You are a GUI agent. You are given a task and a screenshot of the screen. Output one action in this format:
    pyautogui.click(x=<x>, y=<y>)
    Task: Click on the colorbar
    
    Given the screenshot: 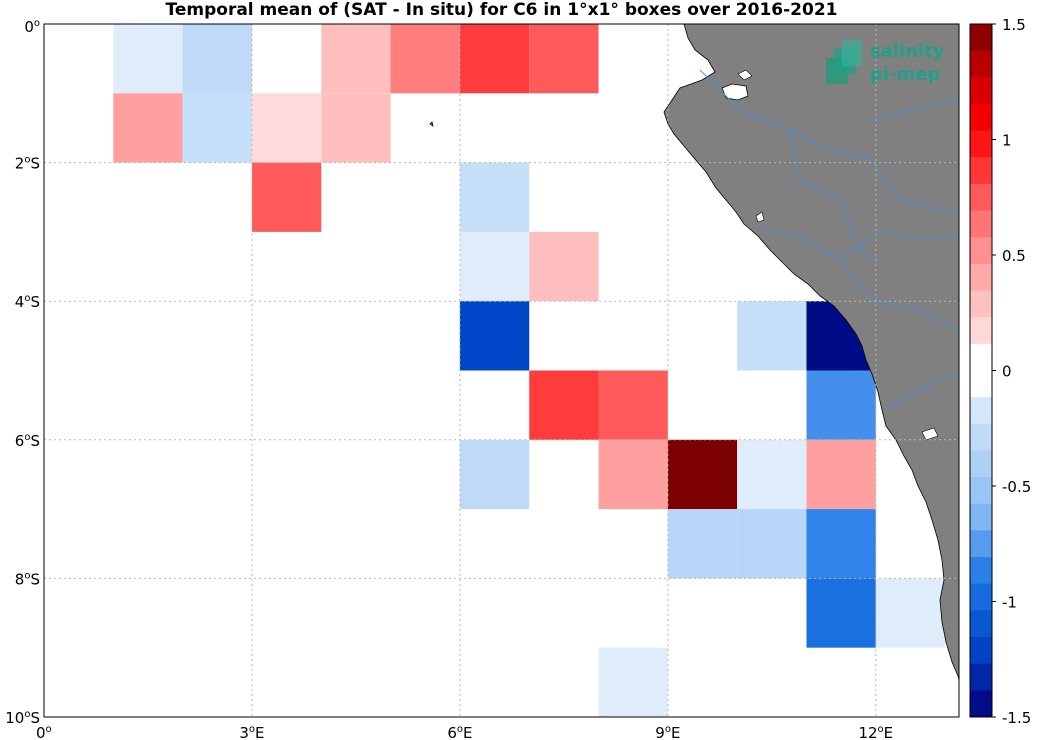 What is the action you would take?
    pyautogui.click(x=981, y=371)
    